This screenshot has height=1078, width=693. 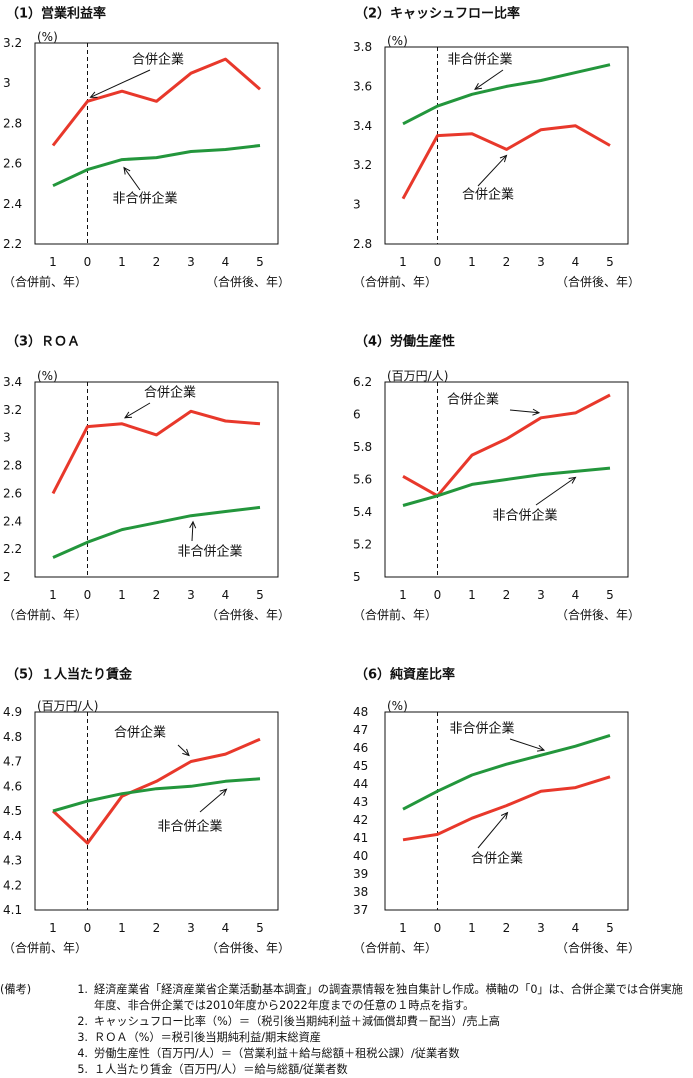 I want to click on note-row-3: 3. ＲＯＡ（%）＝税引後当期純利益/期末総資産, so click(x=345, y=1038).